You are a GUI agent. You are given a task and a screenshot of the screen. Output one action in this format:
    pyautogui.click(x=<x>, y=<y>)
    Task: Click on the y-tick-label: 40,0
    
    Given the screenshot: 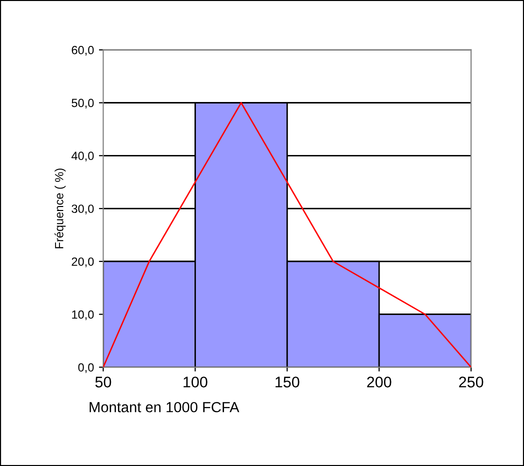 What is the action you would take?
    pyautogui.click(x=82, y=157)
    